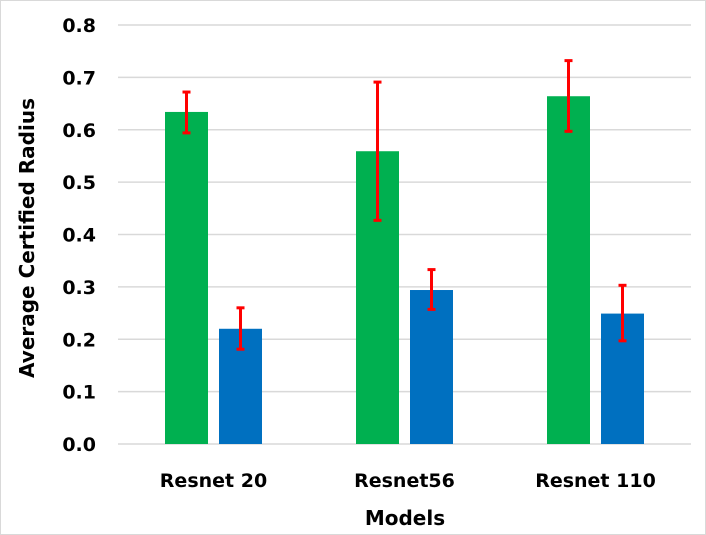 The image size is (706, 535). What do you see at coordinates (79, 78) in the screenshot?
I see `y-tick-label: 0.7` at bounding box center [79, 78].